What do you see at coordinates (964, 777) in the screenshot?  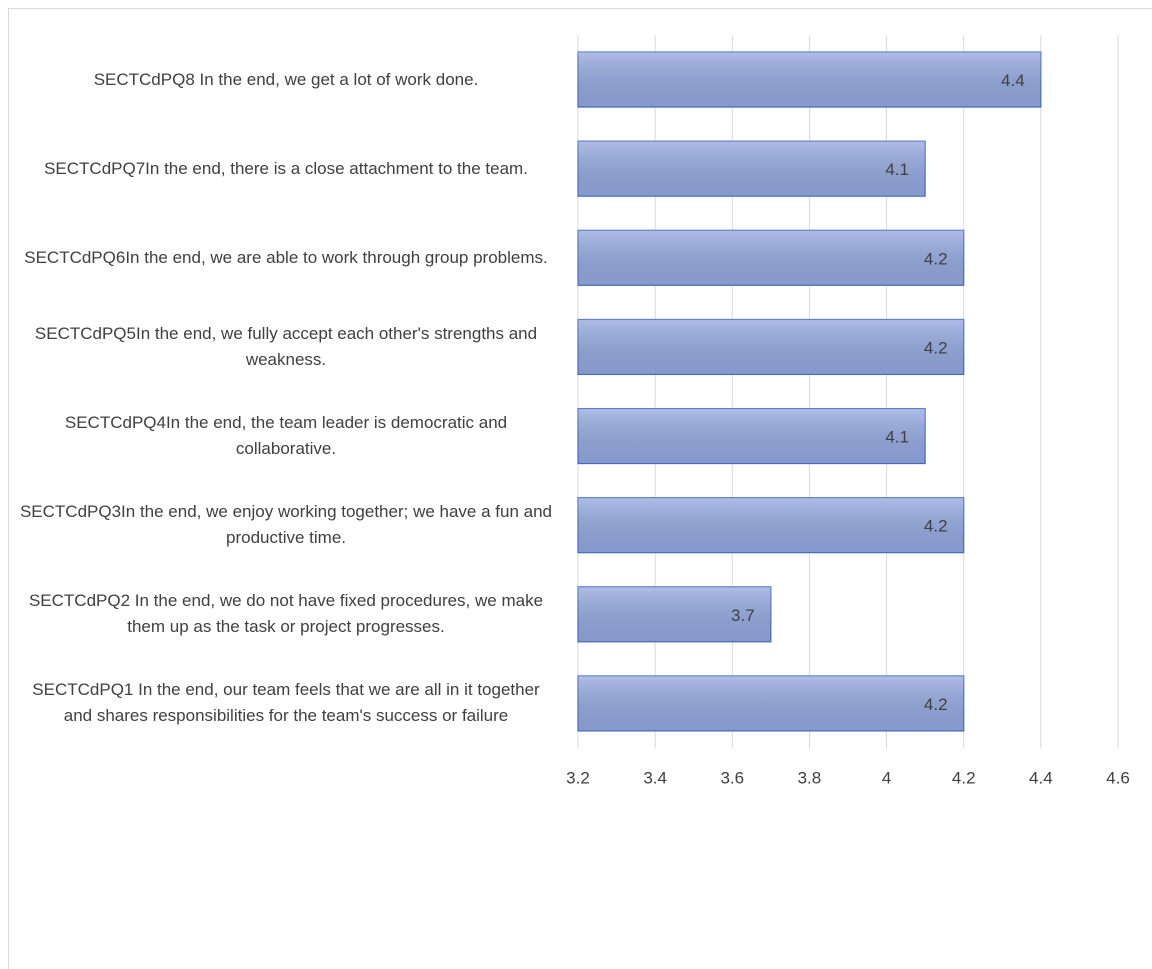 I see `x-tick-label: 4.2` at bounding box center [964, 777].